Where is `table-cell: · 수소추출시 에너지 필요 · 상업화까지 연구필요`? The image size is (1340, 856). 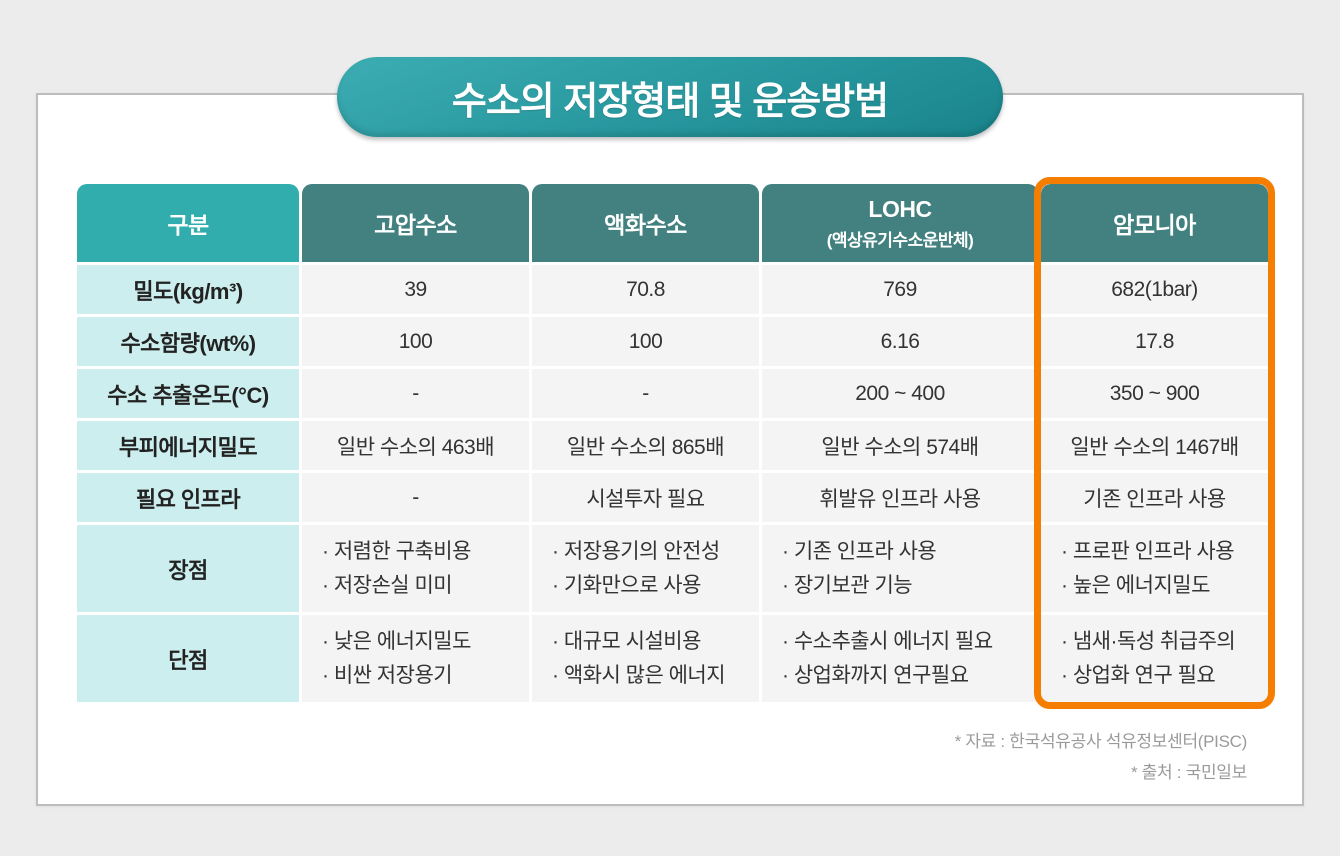 table-cell: · 수소추출시 에너지 필요 · 상업화까지 연구필요 is located at coordinates (900, 658).